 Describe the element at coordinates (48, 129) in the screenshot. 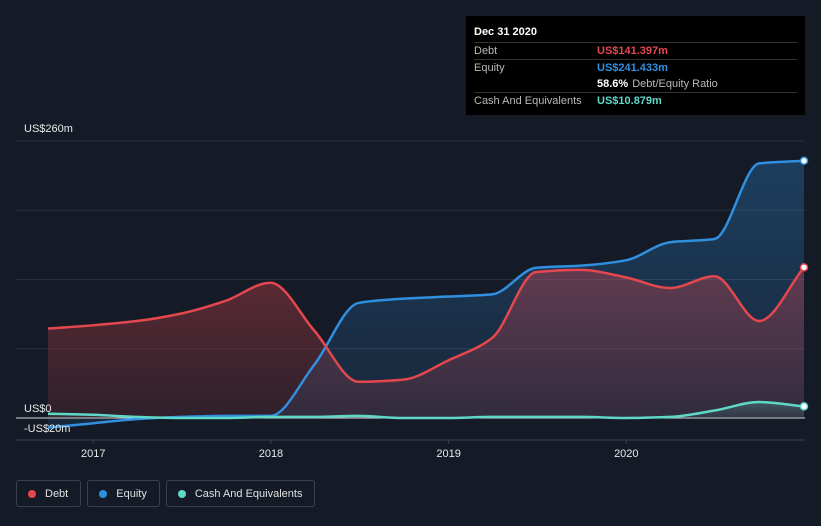

I see `y-tick-label: US$260m` at that location.